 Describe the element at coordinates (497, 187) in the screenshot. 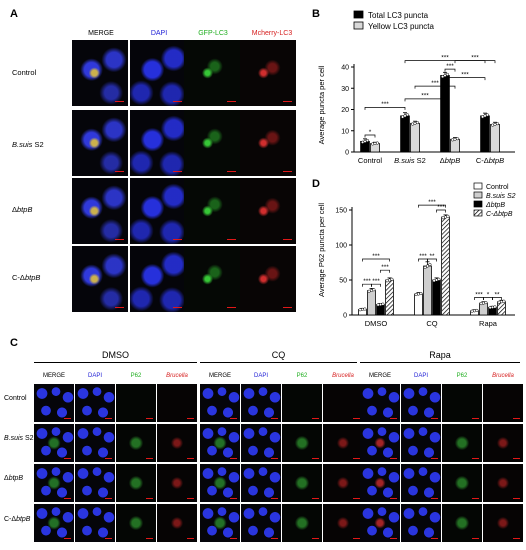

I see `legend-label: Control` at that location.